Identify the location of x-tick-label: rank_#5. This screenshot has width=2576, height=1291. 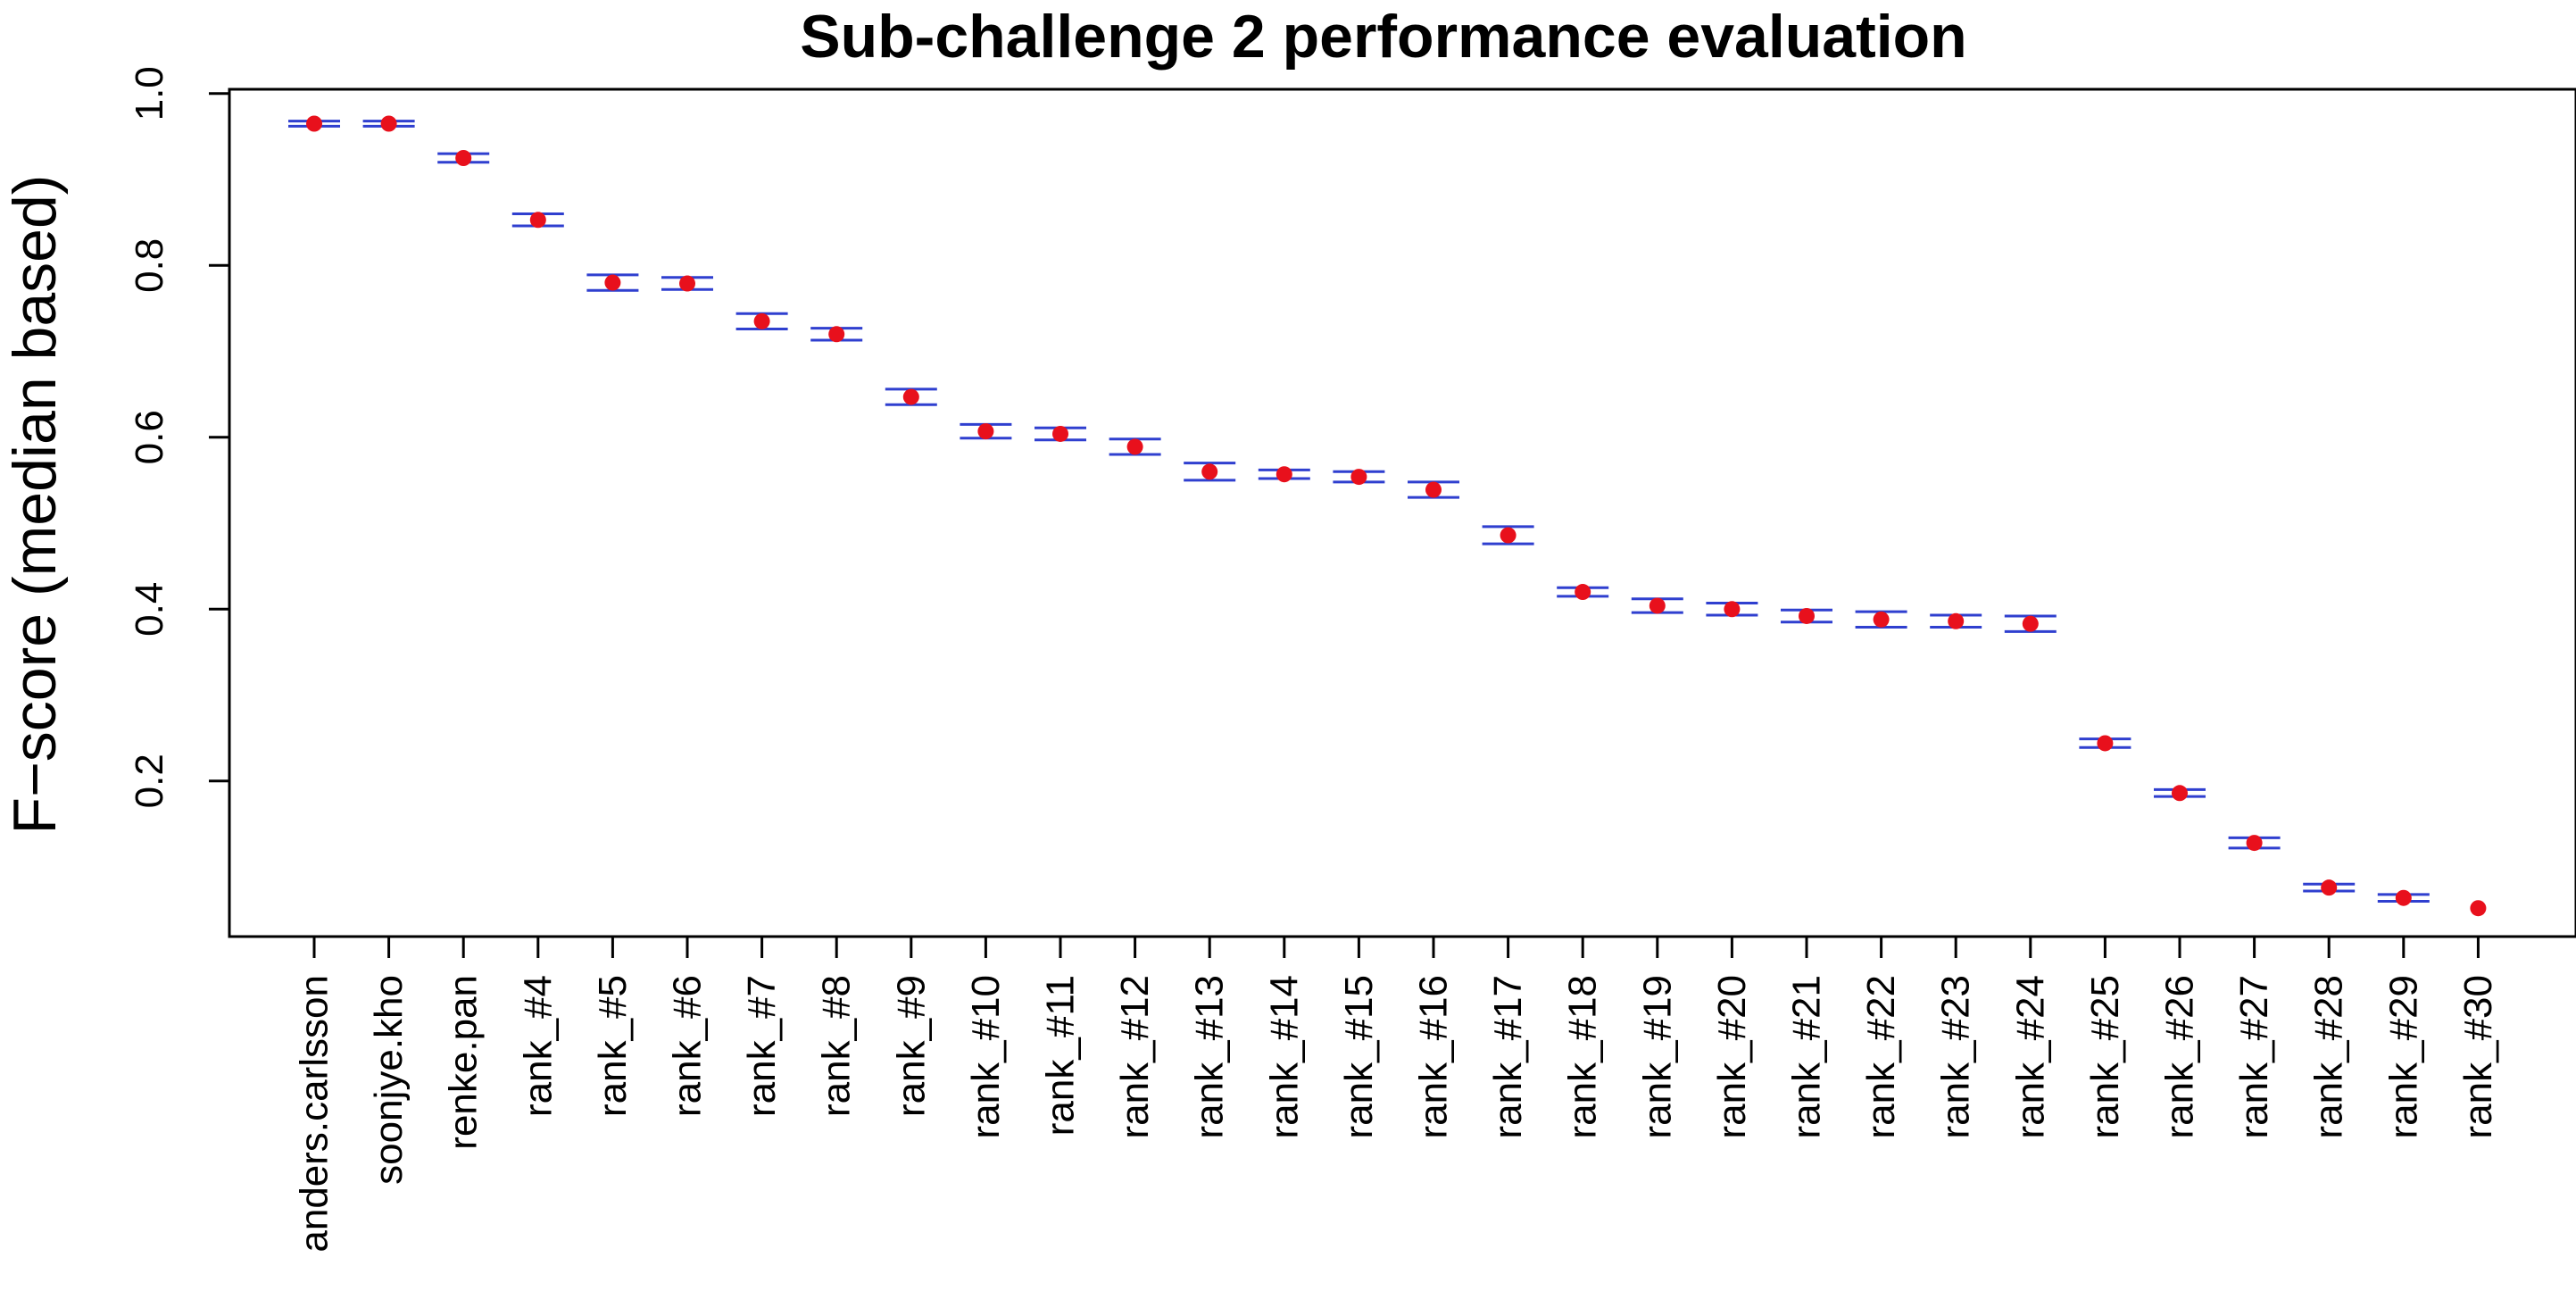
(613, 1046).